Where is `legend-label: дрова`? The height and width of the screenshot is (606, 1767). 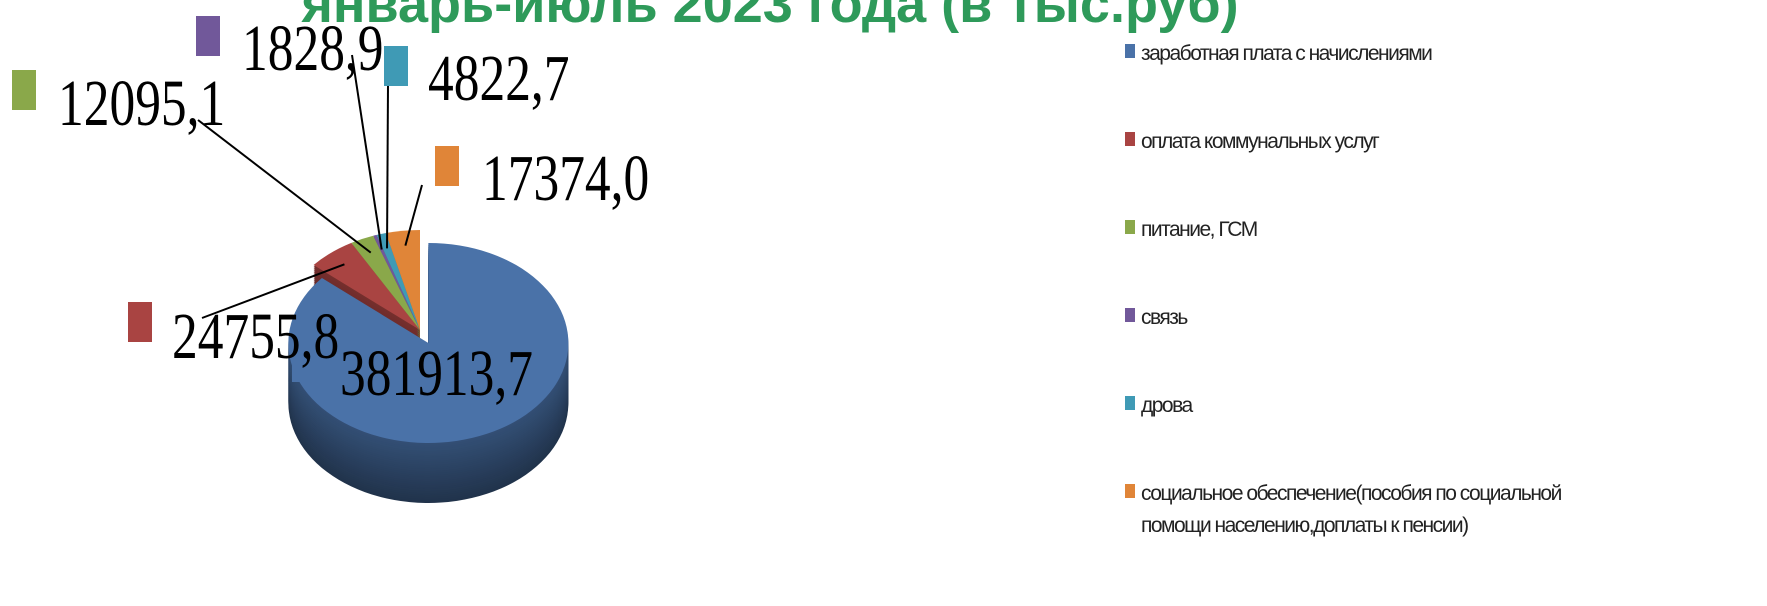 legend-label: дрова is located at coordinates (1167, 405).